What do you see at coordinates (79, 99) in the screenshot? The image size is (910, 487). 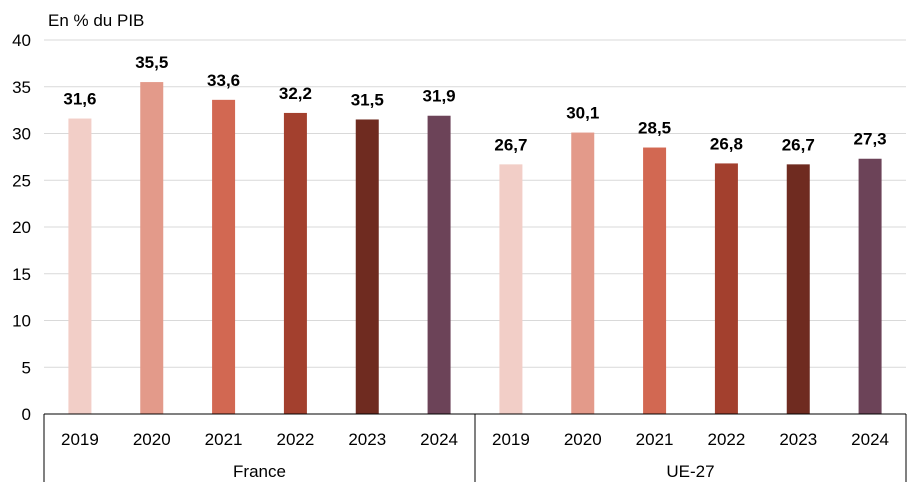 I see `data-label: 31,6` at bounding box center [79, 99].